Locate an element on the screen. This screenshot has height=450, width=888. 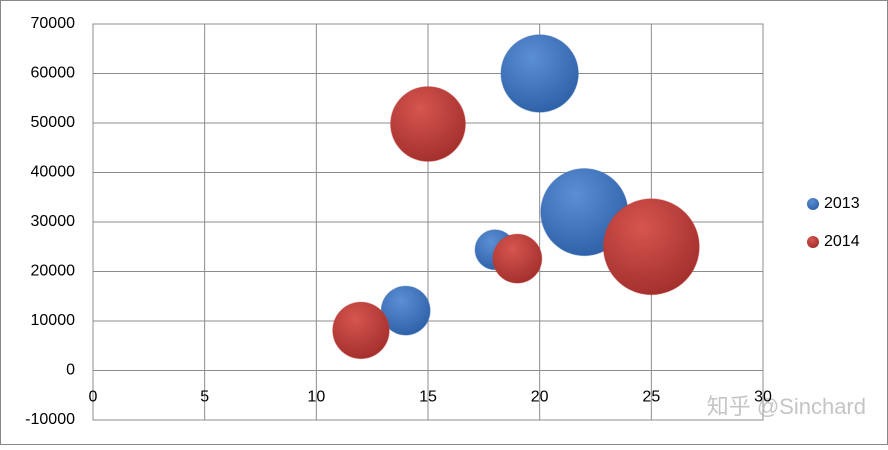
y-tick-label: 0 is located at coordinates (70, 370).